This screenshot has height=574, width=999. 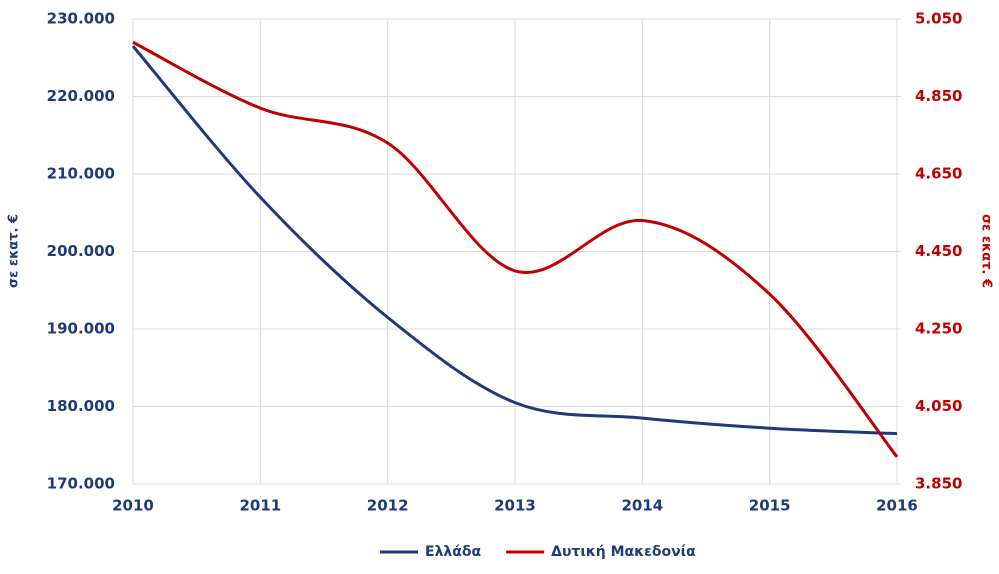 What do you see at coordinates (938, 174) in the screenshot?
I see `y2-tick-label: 4.650` at bounding box center [938, 174].